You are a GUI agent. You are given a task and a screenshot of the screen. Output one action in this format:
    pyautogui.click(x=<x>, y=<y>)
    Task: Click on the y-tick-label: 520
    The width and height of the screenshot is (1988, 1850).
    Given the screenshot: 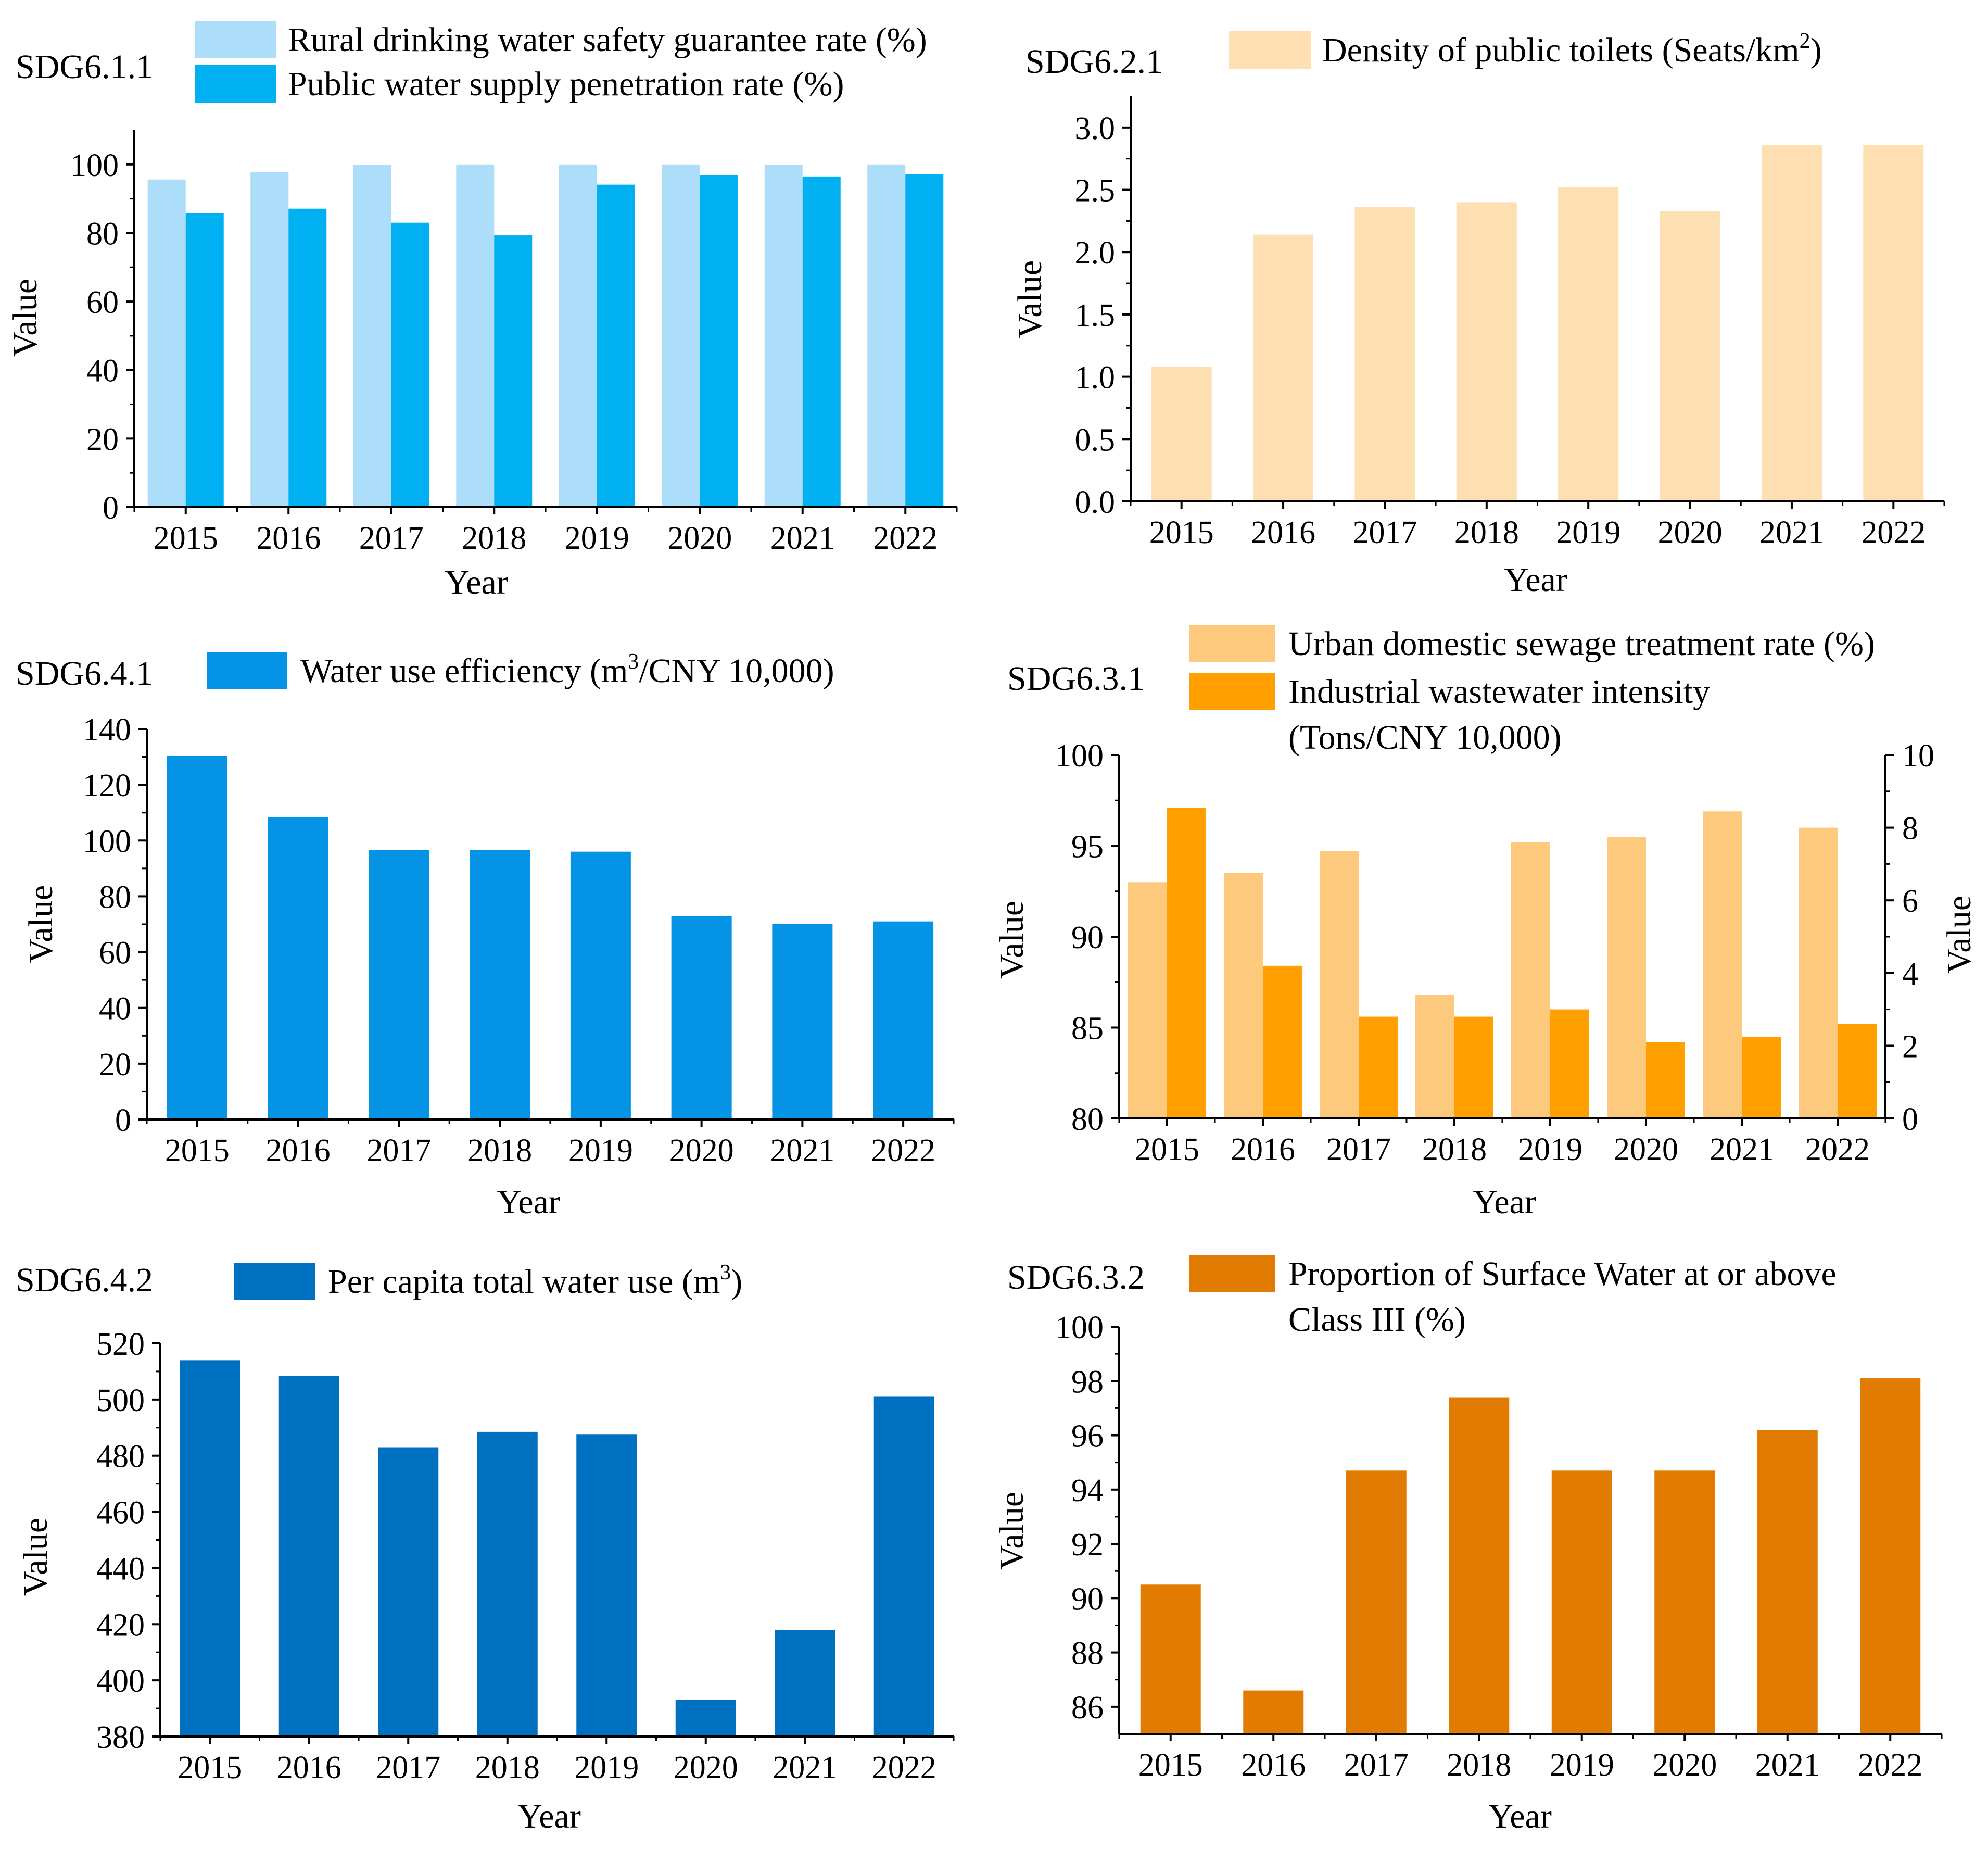 What is the action you would take?
    pyautogui.click(x=120, y=1344)
    